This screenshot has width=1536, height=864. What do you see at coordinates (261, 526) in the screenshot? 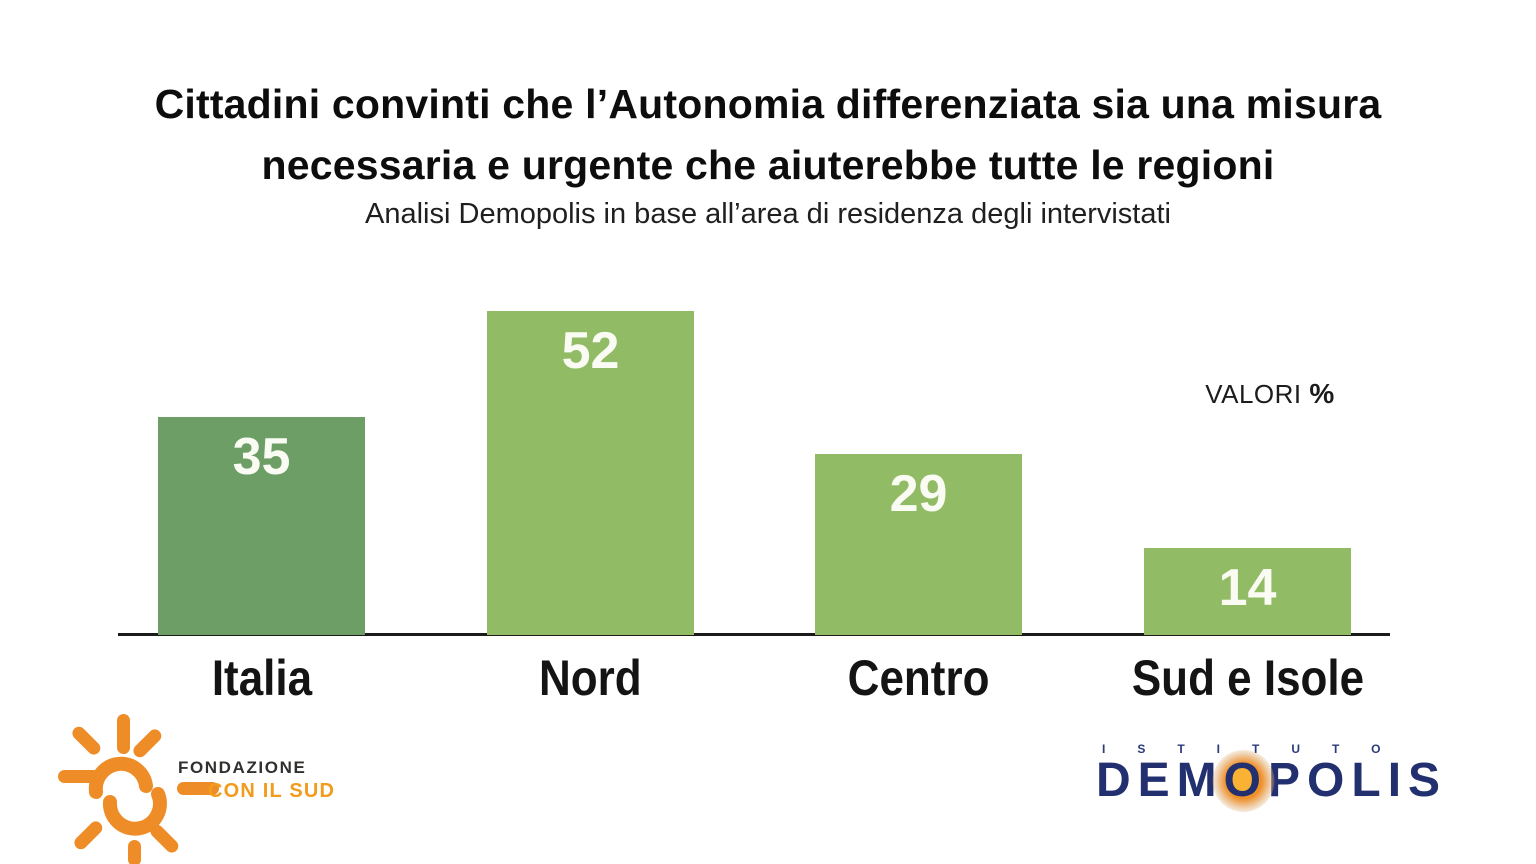
I see `bar-italia: 35` at bounding box center [261, 526].